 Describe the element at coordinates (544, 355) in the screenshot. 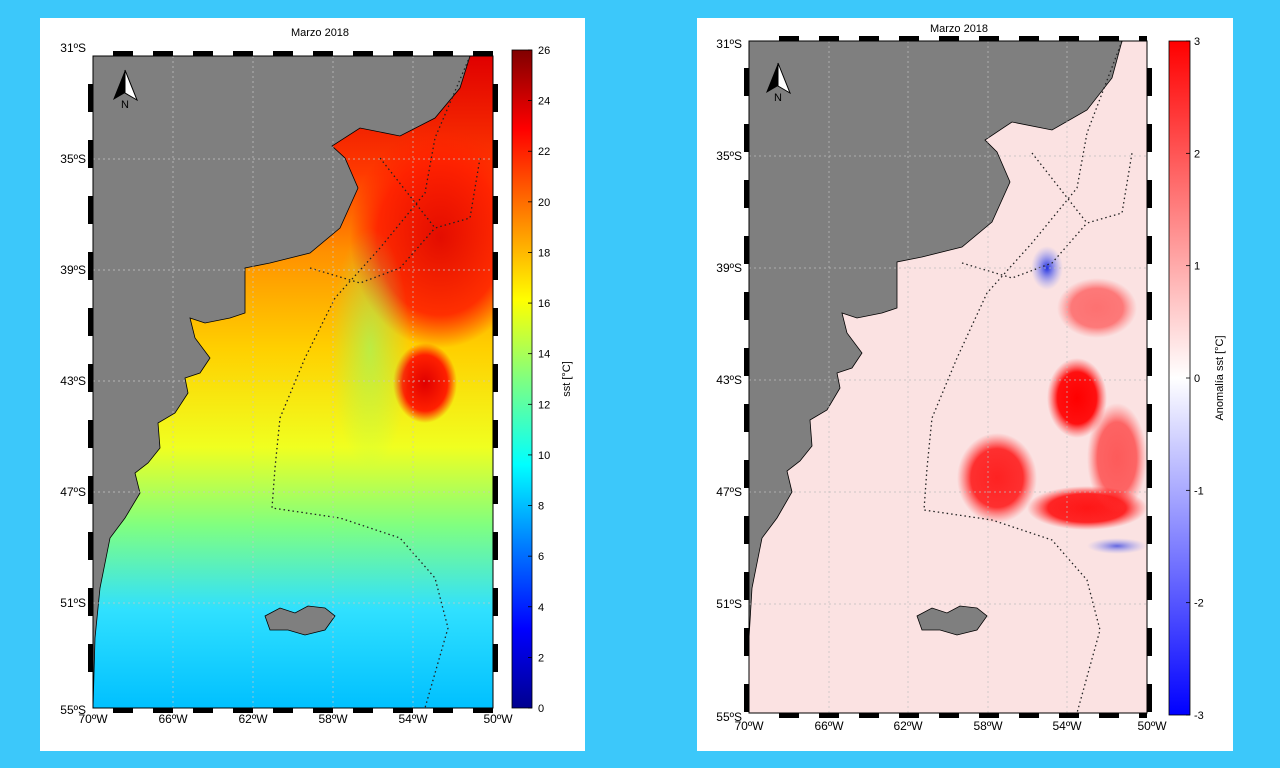

I see `colorbar-tick-label: 14` at that location.